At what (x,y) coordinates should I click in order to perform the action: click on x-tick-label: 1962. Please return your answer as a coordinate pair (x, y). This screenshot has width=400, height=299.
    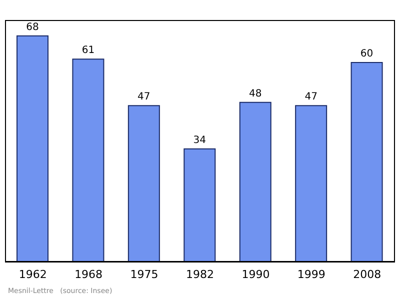
    Looking at the image, I should click on (32, 274).